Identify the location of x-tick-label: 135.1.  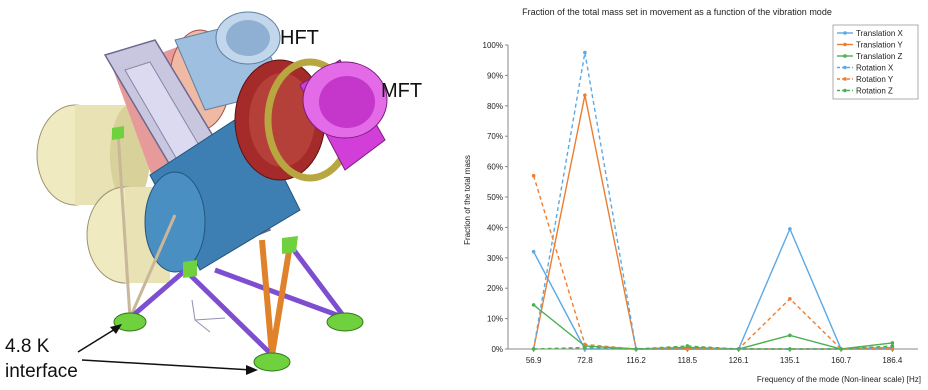
(790, 360).